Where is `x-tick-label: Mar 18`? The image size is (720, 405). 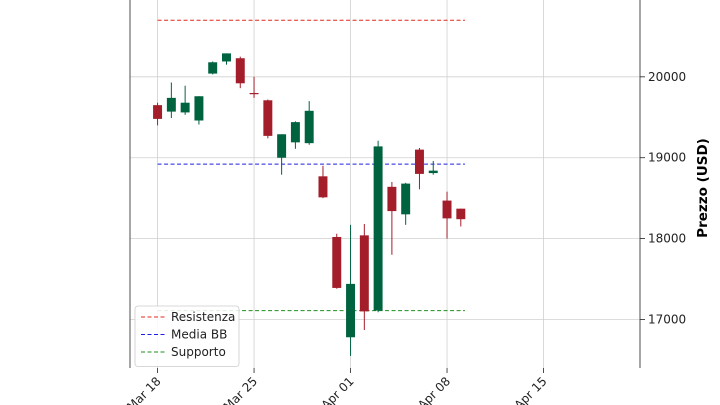
x-tick-label: Mar 18 is located at coordinates (143, 389).